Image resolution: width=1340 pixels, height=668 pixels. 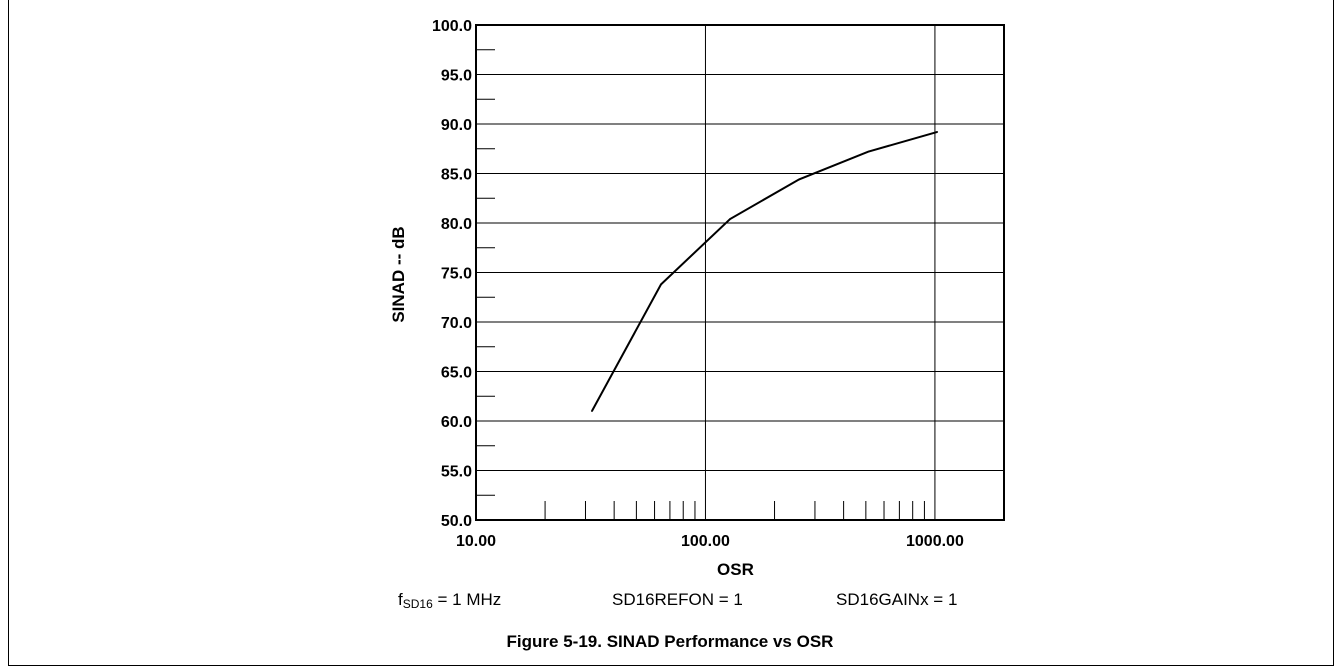 I want to click on condition-frequency-prefix: f, so click(x=400, y=599).